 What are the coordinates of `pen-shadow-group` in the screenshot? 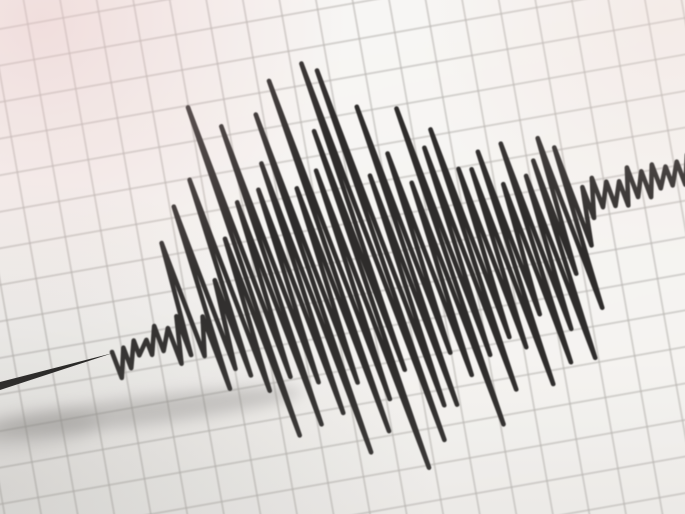 It's located at (151, 418).